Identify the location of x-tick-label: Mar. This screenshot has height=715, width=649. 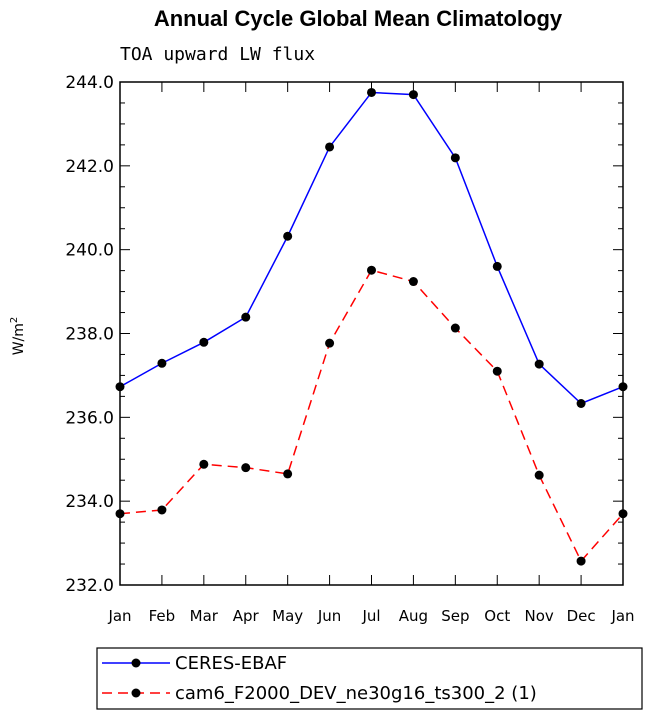
(204, 616).